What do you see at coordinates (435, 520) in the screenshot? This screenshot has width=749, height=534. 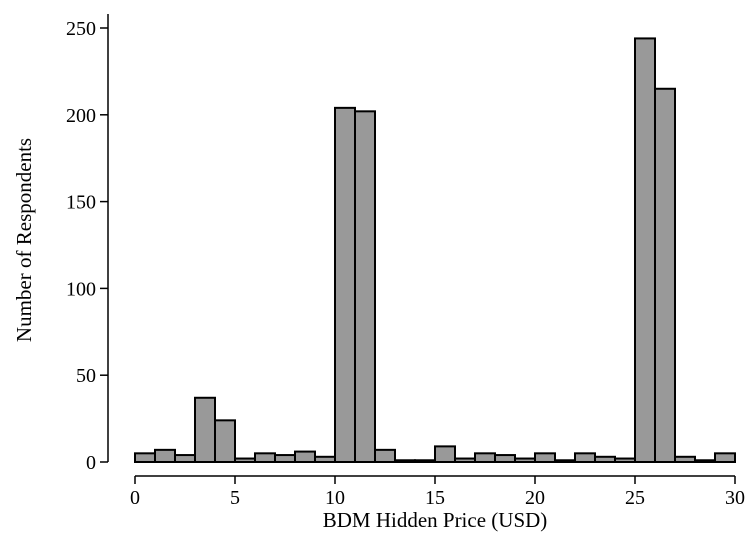 I see `x-axis-title: BDM Hidden Price (USD)` at bounding box center [435, 520].